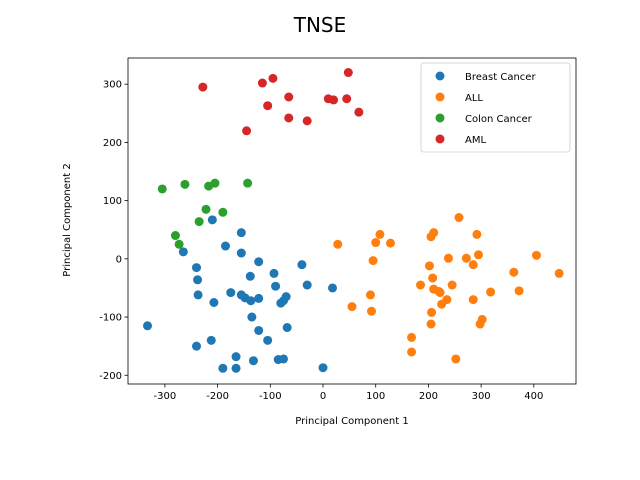 The width and height of the screenshot is (640, 480). I want to click on legend-marker-all, so click(440, 97).